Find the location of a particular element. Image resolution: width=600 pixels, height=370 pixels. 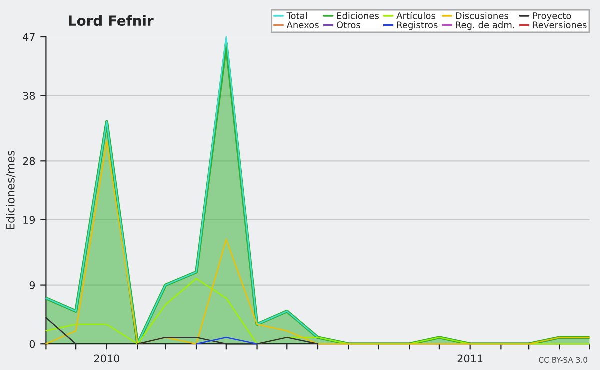

y-tick-label: 9 is located at coordinates (33, 286).